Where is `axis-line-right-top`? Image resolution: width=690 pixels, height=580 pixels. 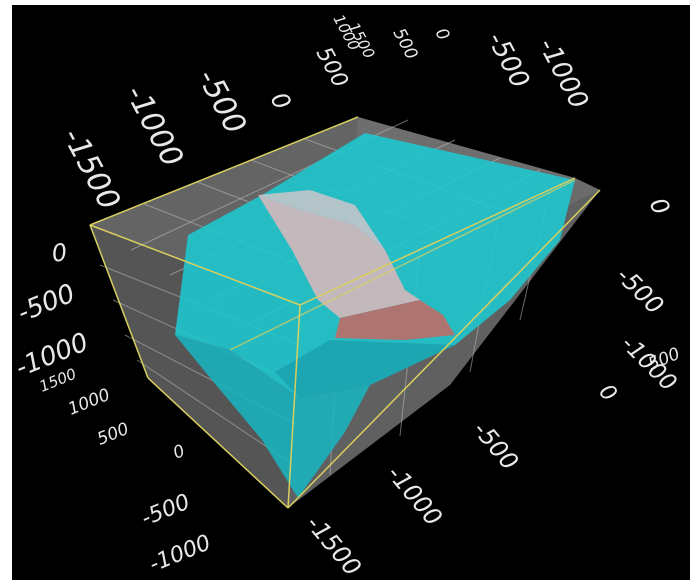
axis-line-right-top is located at coordinates (437, 241).